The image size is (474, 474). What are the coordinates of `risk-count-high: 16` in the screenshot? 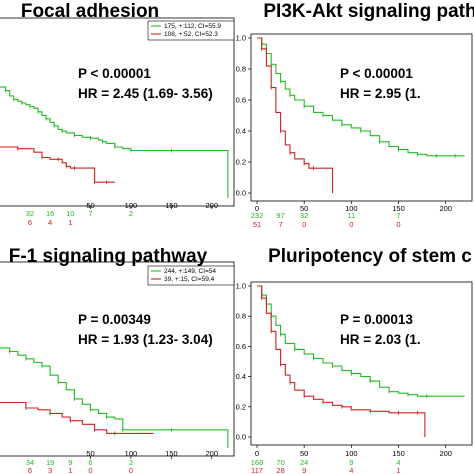 It's located at (50, 213).